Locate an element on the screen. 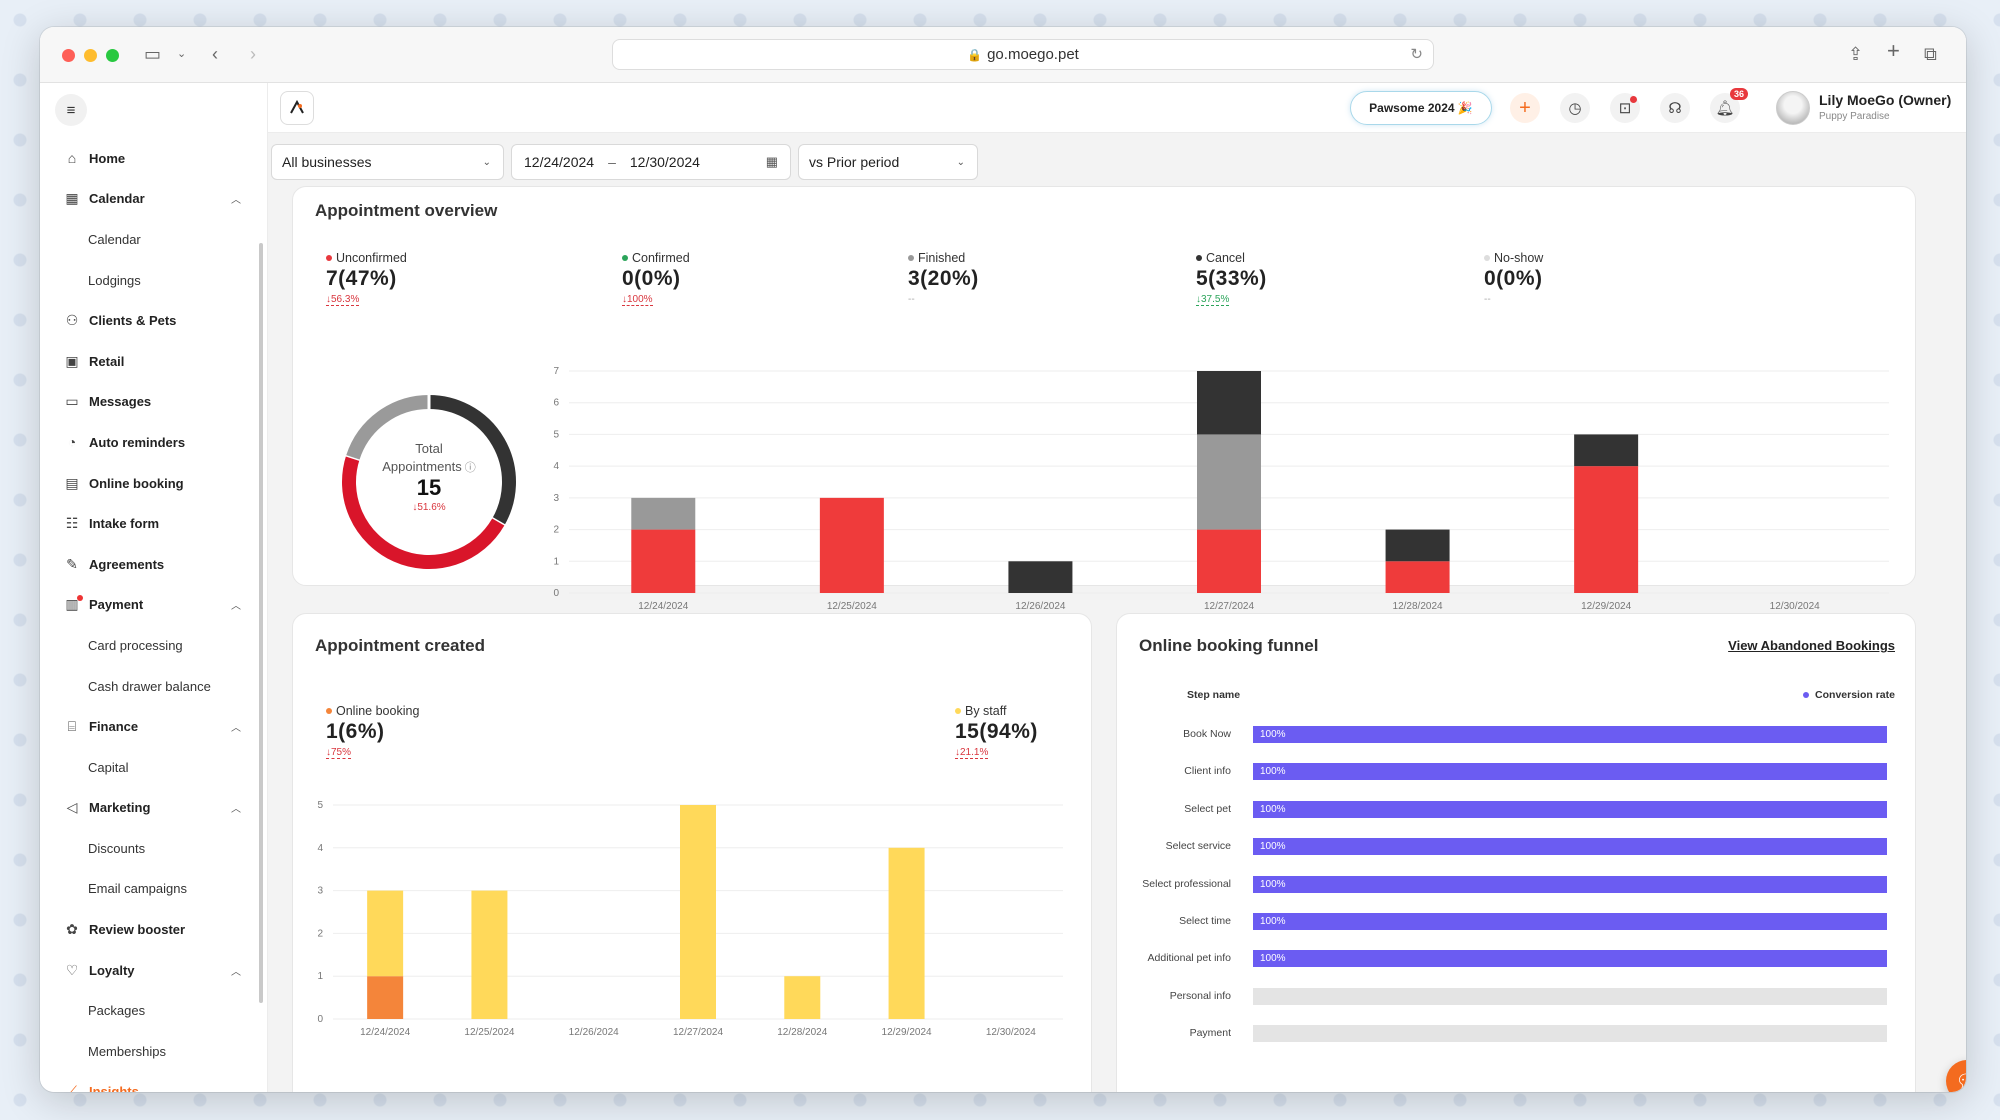 The height and width of the screenshot is (1120, 2000). sidebar-item-lodgings-sub: Lodgings is located at coordinates (154, 280).